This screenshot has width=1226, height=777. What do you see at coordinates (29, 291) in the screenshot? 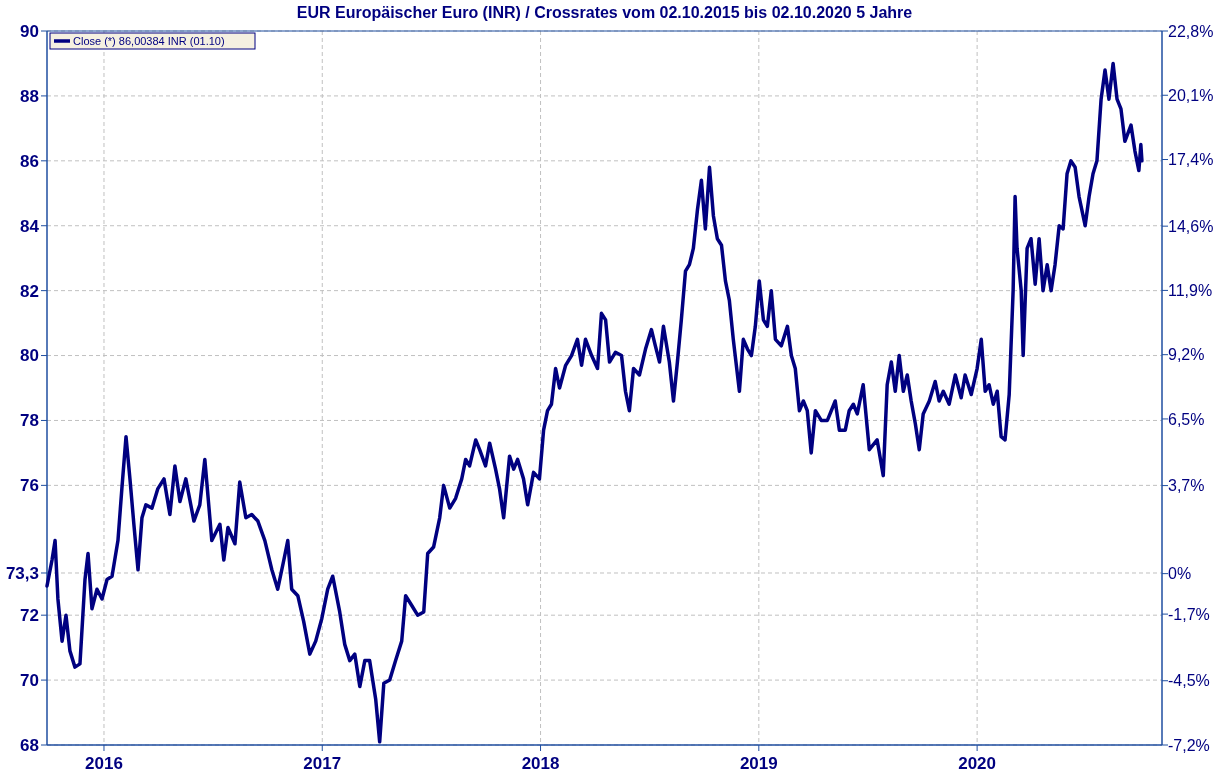
I see `y-tick-label: 82` at bounding box center [29, 291].